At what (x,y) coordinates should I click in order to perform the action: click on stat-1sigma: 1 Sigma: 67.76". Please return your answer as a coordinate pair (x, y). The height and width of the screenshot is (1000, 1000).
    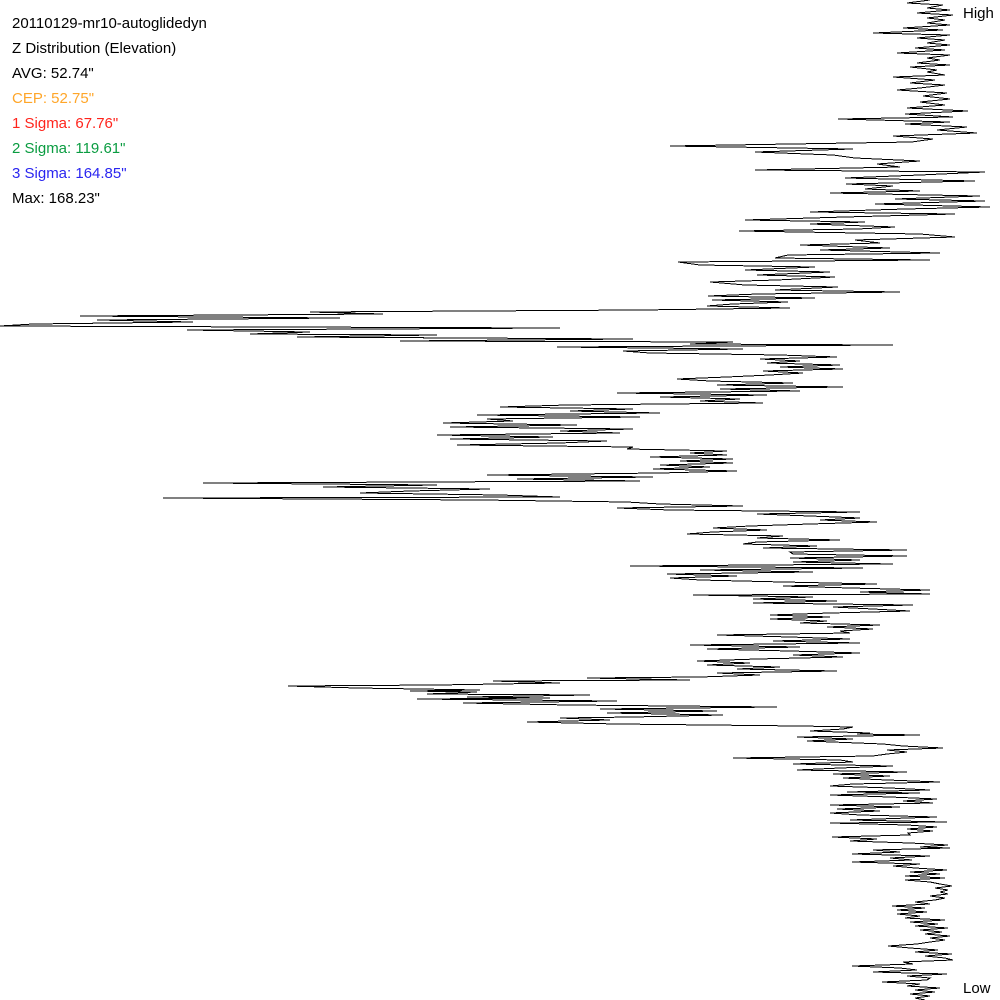
    Looking at the image, I should click on (65, 123).